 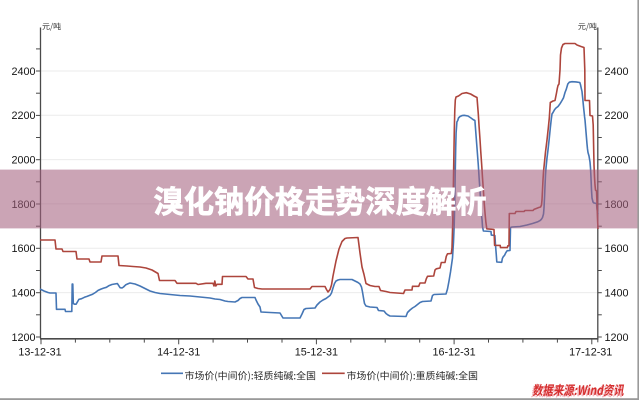 I want to click on svg-text: 17-12-31, so click(x=590, y=353).